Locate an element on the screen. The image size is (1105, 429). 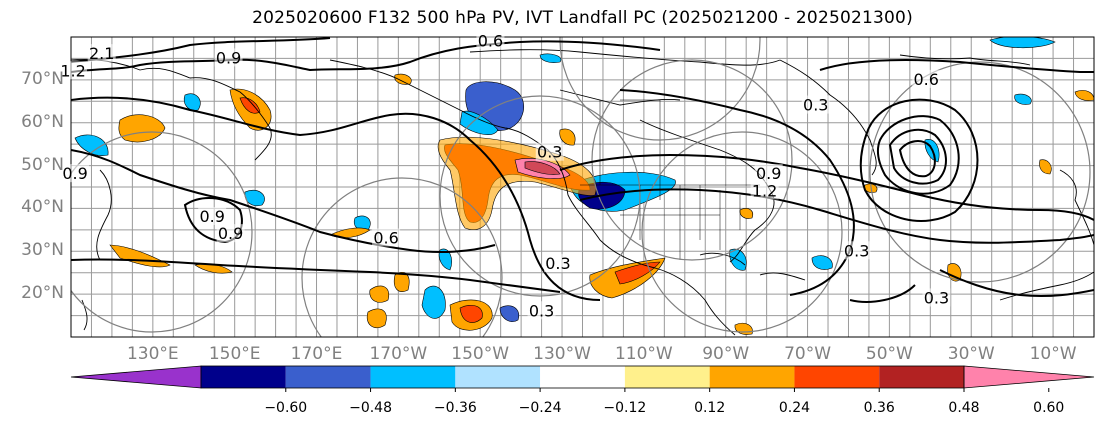
colorbar-extend-high is located at coordinates (1029, 377).